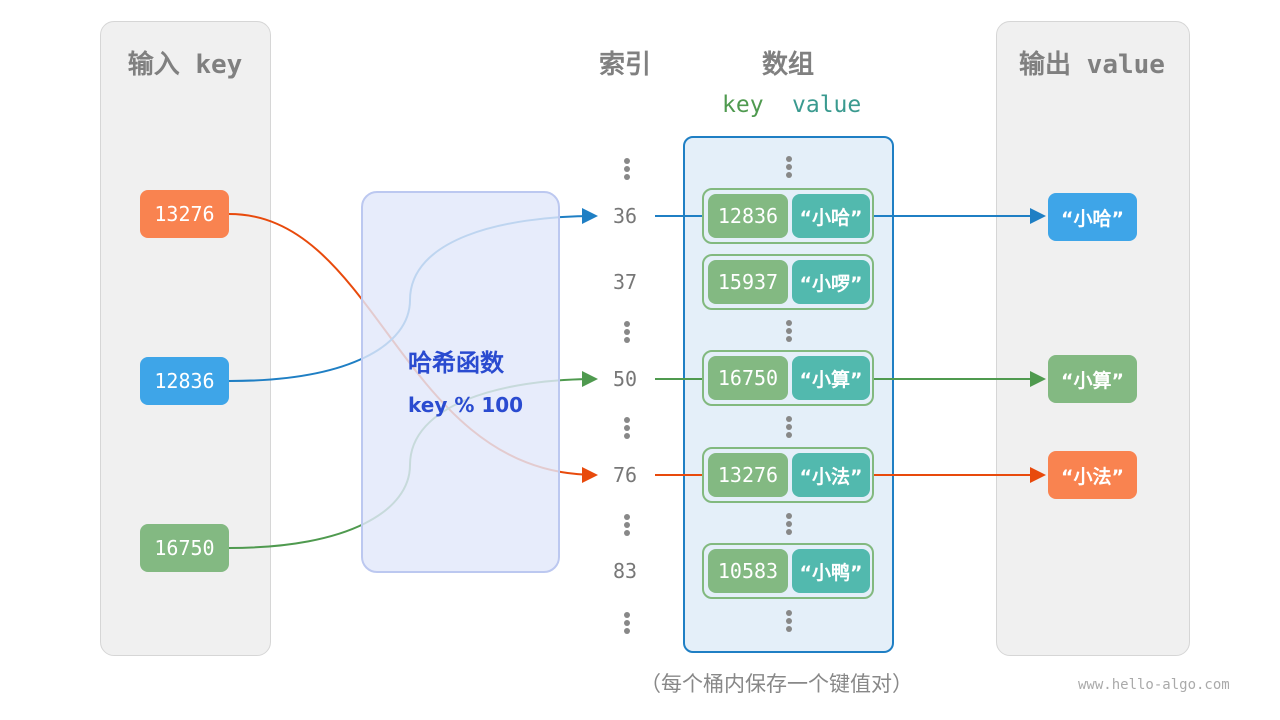  What do you see at coordinates (466, 405) in the screenshot?
I see `hash-function-formula: key % 100` at bounding box center [466, 405].